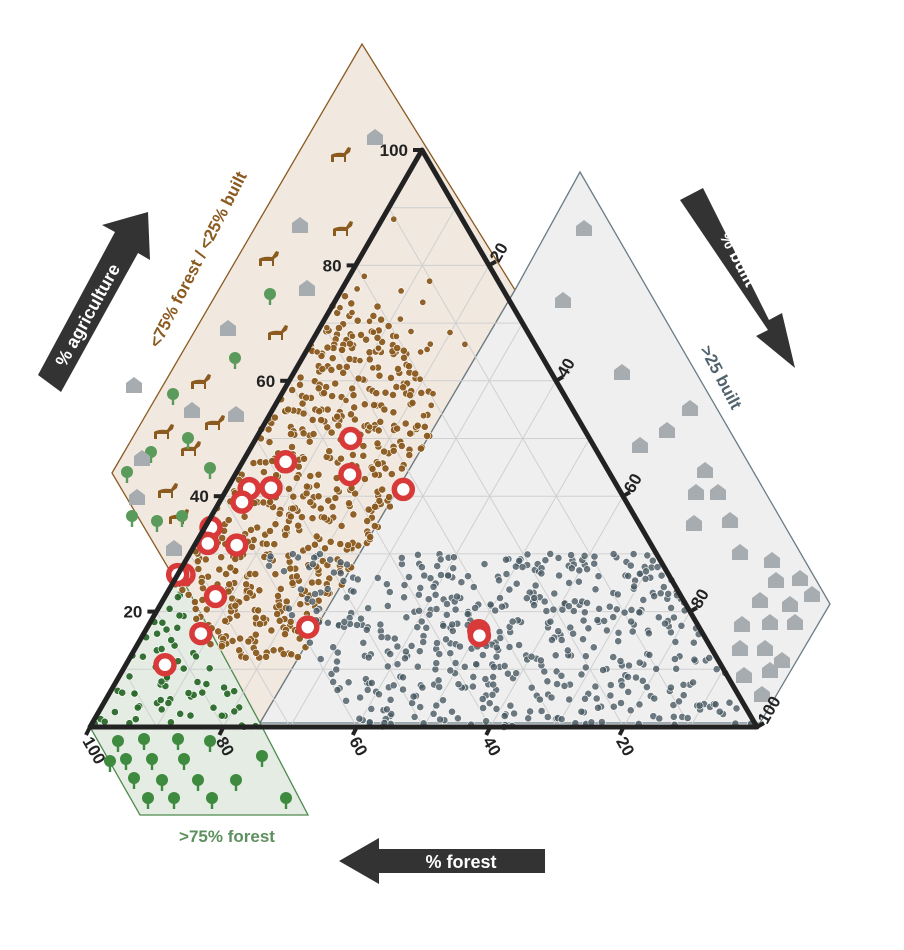 The width and height of the screenshot is (904, 950). Describe the element at coordinates (355, 731) in the screenshot. I see `forest-tick-mark` at that location.